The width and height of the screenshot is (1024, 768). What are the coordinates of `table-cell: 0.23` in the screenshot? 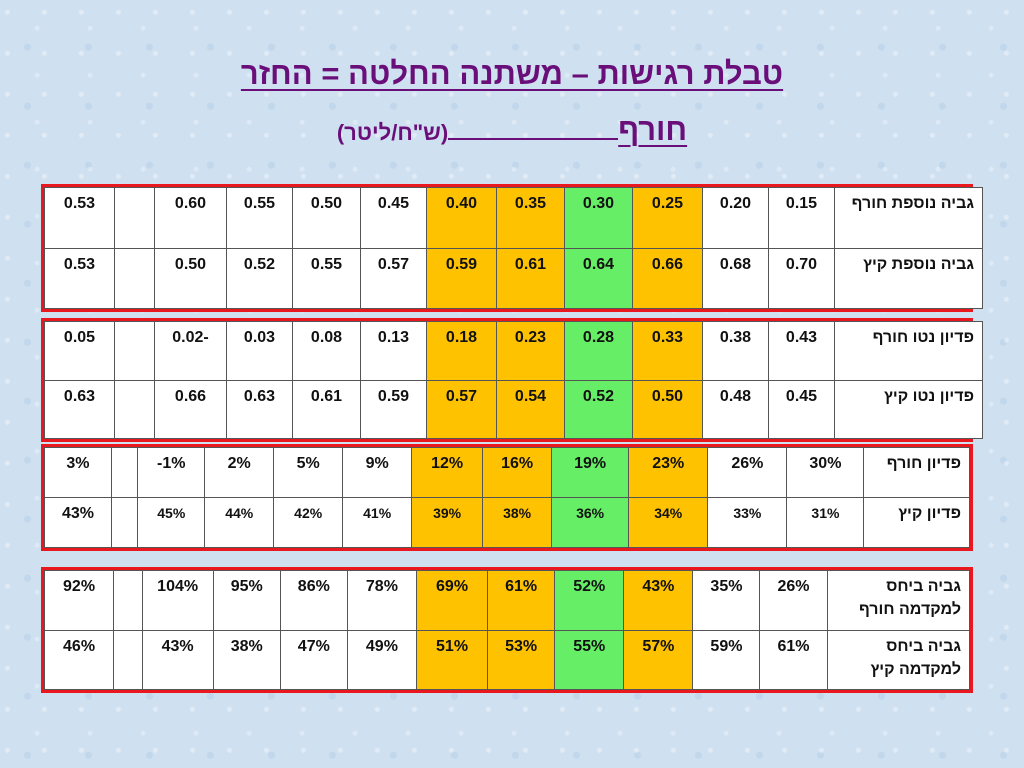 It's located at (530, 351).